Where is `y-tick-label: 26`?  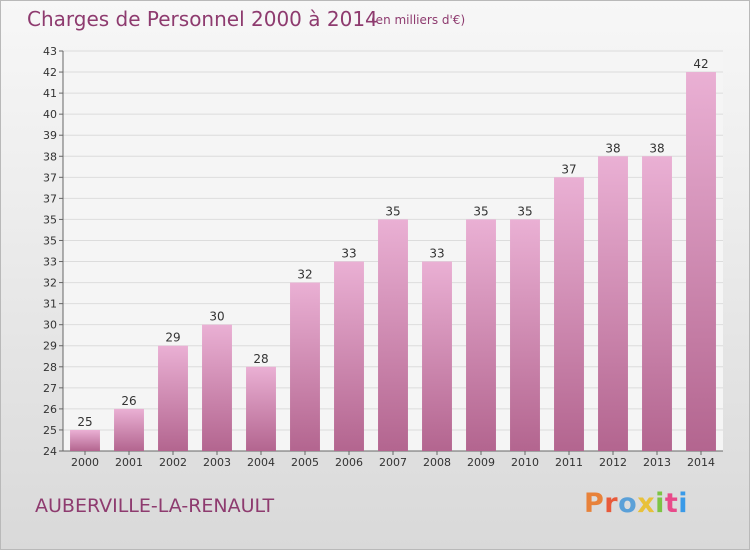
y-tick-label: 26 is located at coordinates (50, 409).